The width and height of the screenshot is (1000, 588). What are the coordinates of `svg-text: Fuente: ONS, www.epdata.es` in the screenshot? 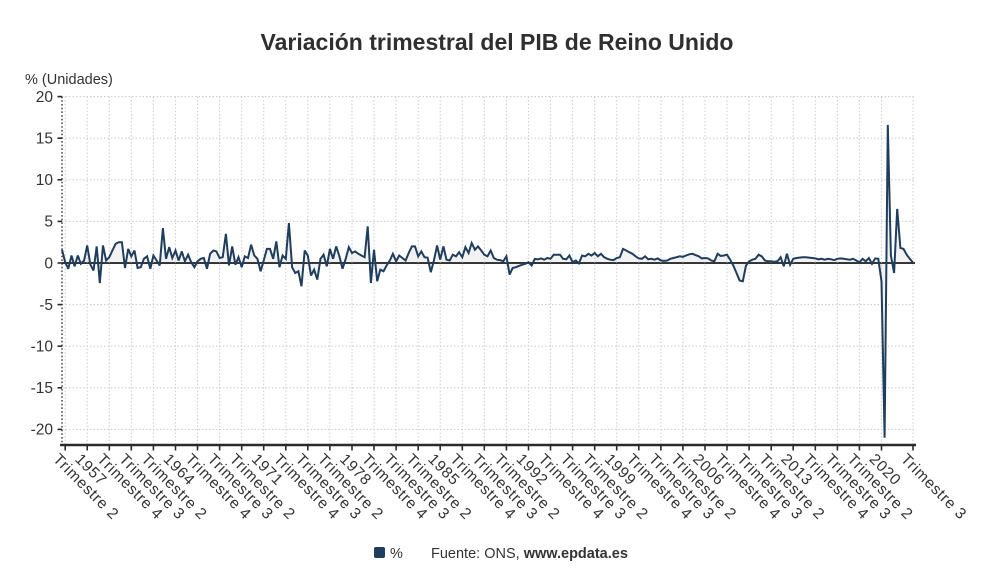 It's located at (529, 554).